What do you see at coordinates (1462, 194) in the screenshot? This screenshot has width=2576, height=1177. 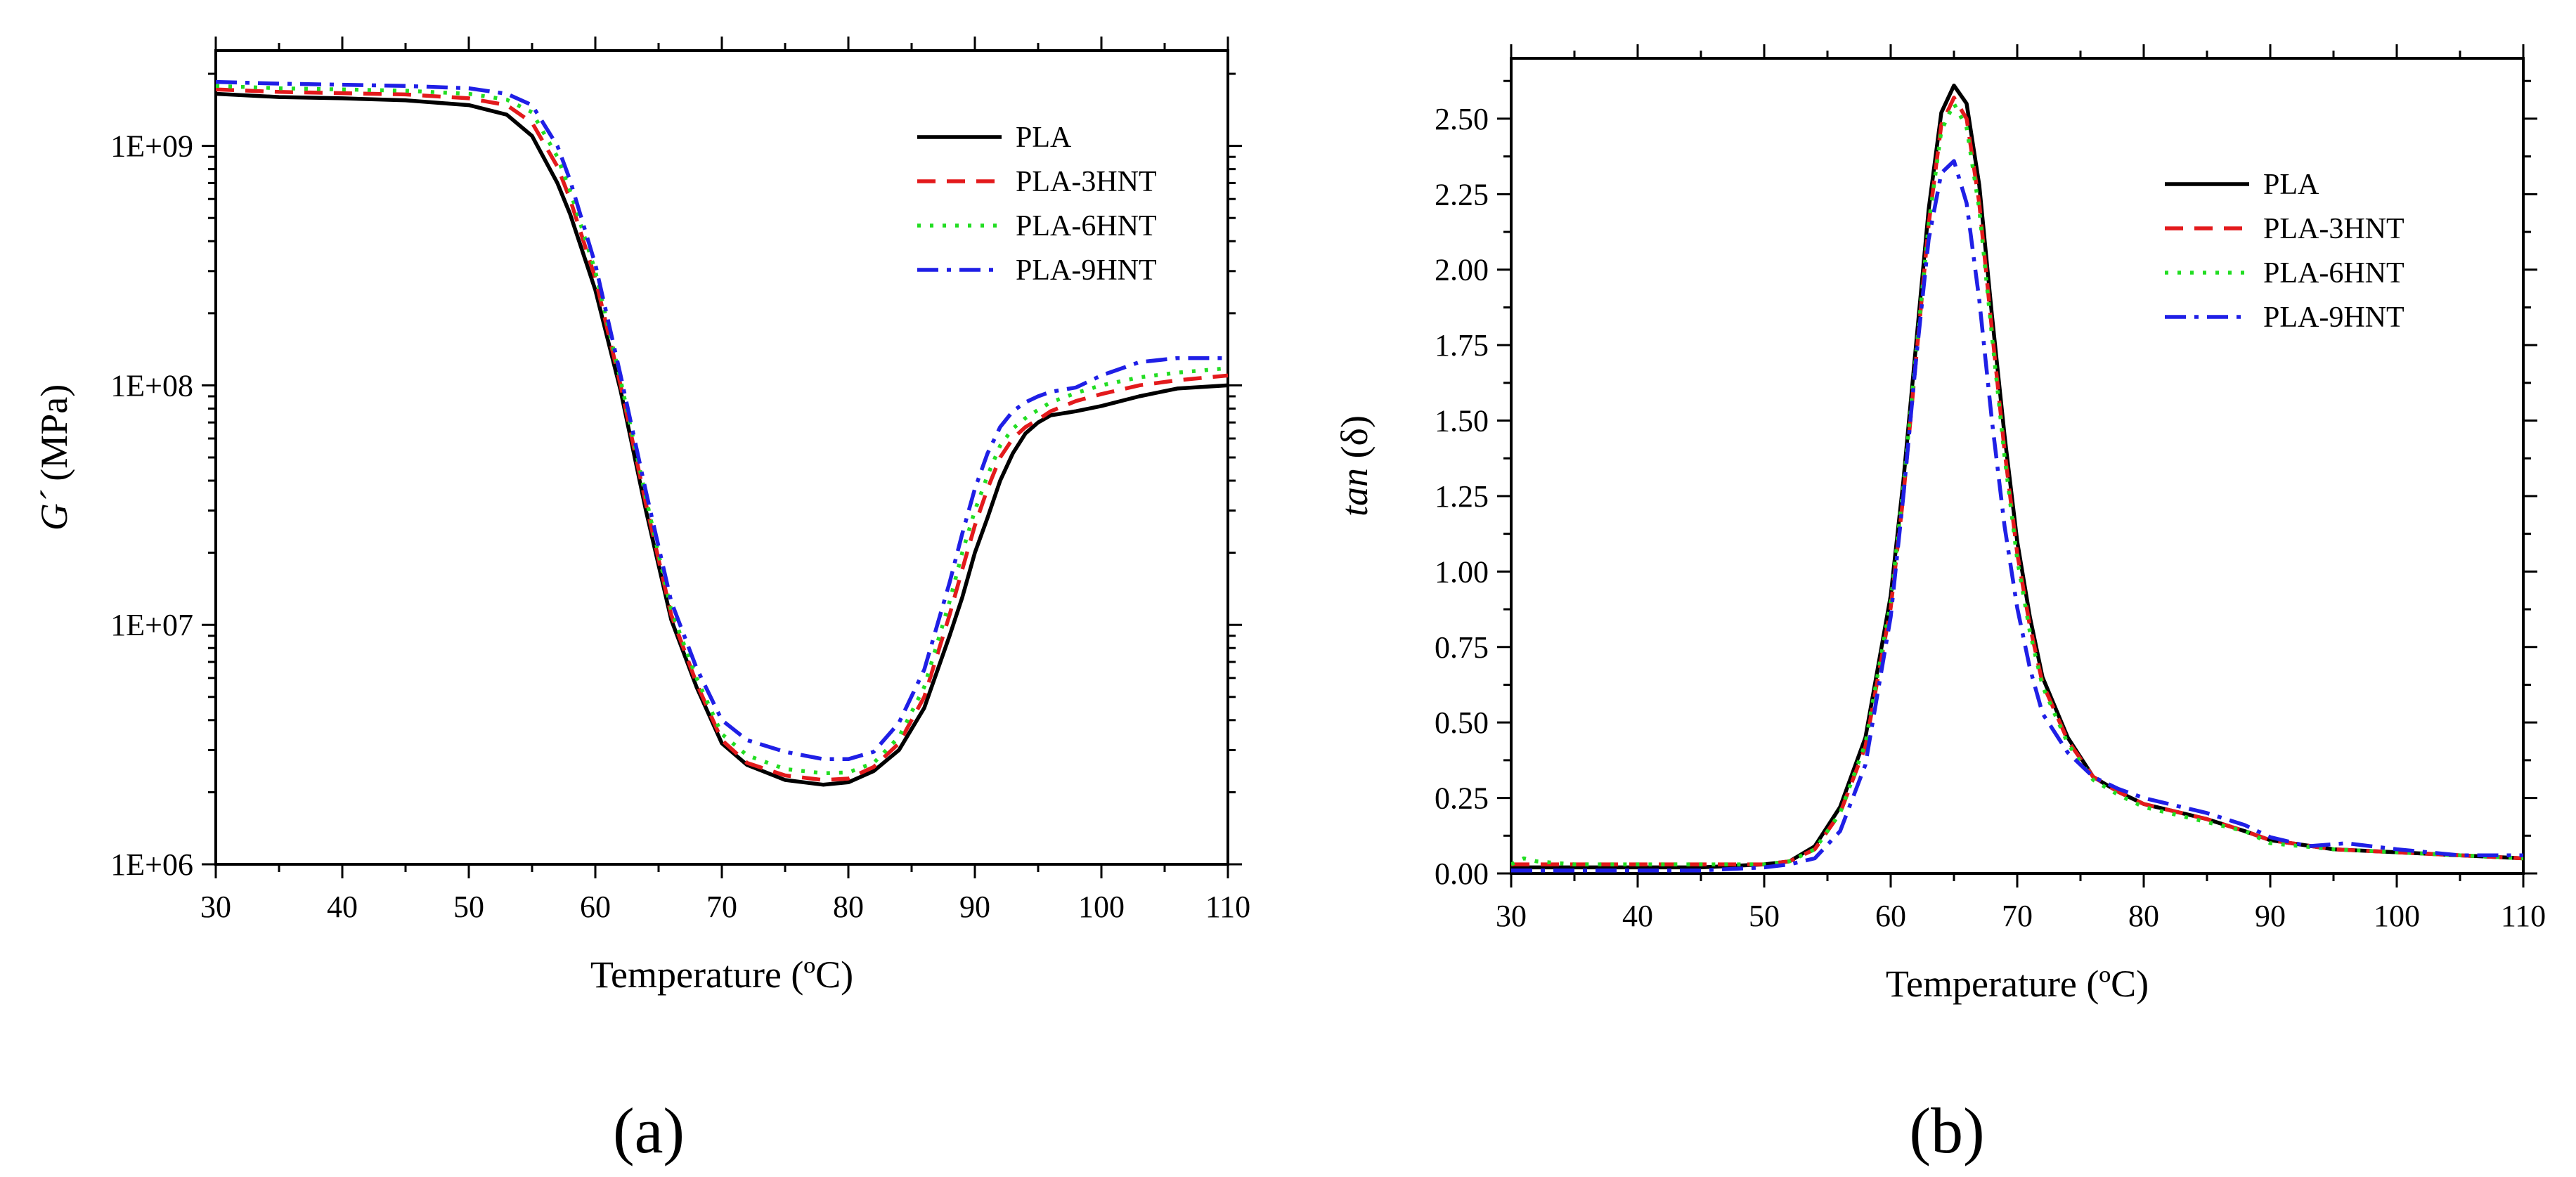 I see `y-tick-label: 2.25` at bounding box center [1462, 194].